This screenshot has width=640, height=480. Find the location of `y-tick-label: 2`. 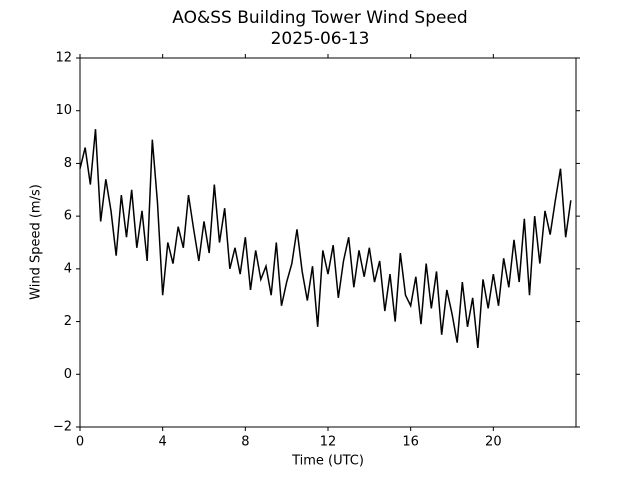

y-tick-label: 2 is located at coordinates (68, 321).